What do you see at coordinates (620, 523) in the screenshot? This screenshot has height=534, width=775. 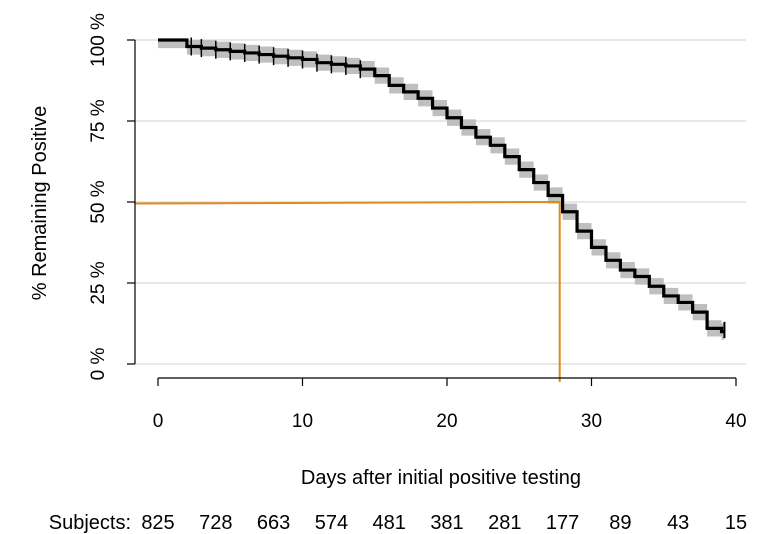 I see `risk-count: 89` at bounding box center [620, 523].